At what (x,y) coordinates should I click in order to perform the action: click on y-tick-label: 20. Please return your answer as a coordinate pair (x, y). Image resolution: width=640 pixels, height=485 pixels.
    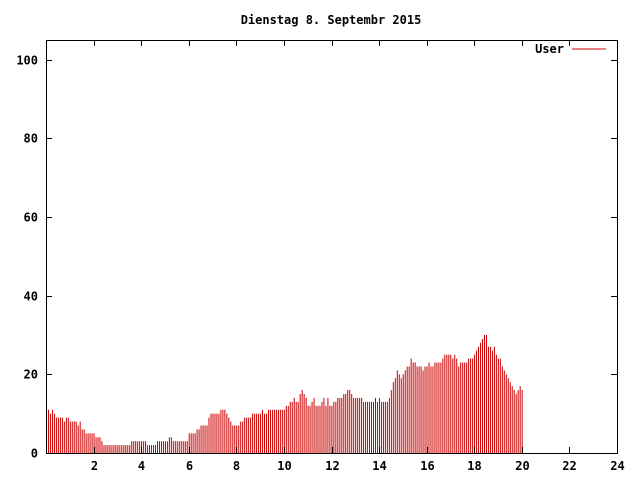
    Looking at the image, I should click on (31, 375).